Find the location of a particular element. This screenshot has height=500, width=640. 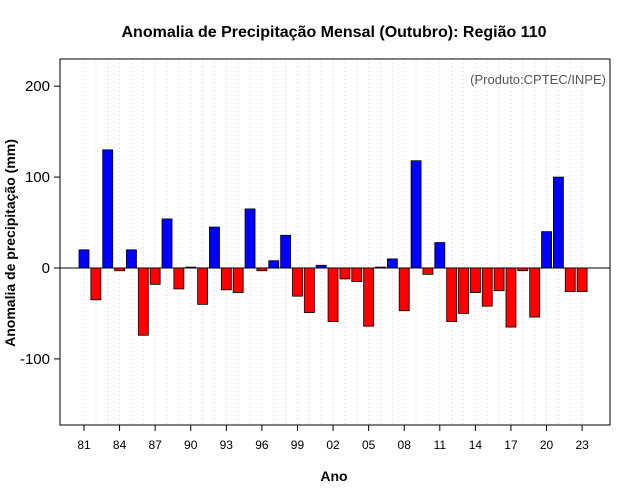

x-tick-label: 84 is located at coordinates (120, 445).